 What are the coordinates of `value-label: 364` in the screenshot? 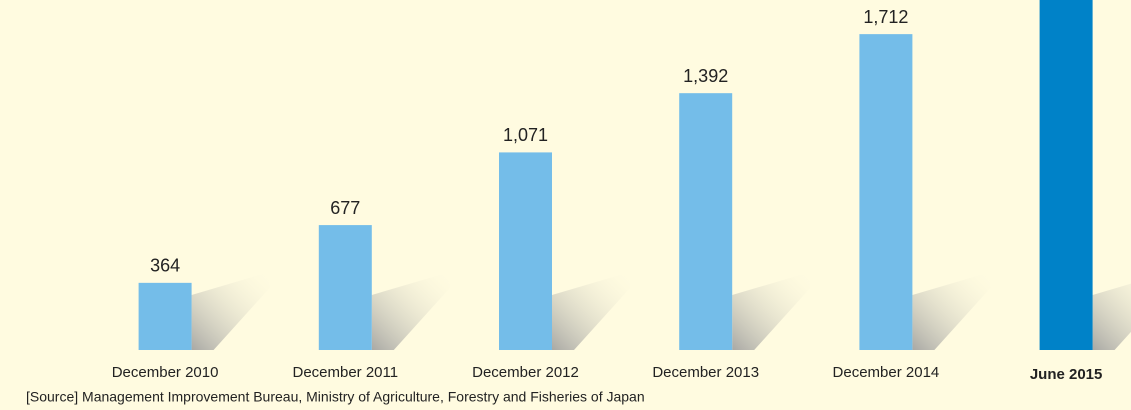 It's located at (165, 266).